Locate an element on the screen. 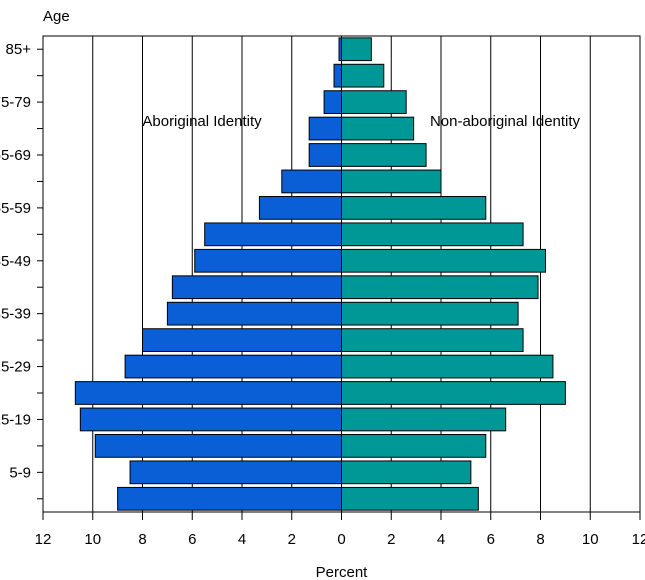  x-tick-label: 0 is located at coordinates (341, 539).